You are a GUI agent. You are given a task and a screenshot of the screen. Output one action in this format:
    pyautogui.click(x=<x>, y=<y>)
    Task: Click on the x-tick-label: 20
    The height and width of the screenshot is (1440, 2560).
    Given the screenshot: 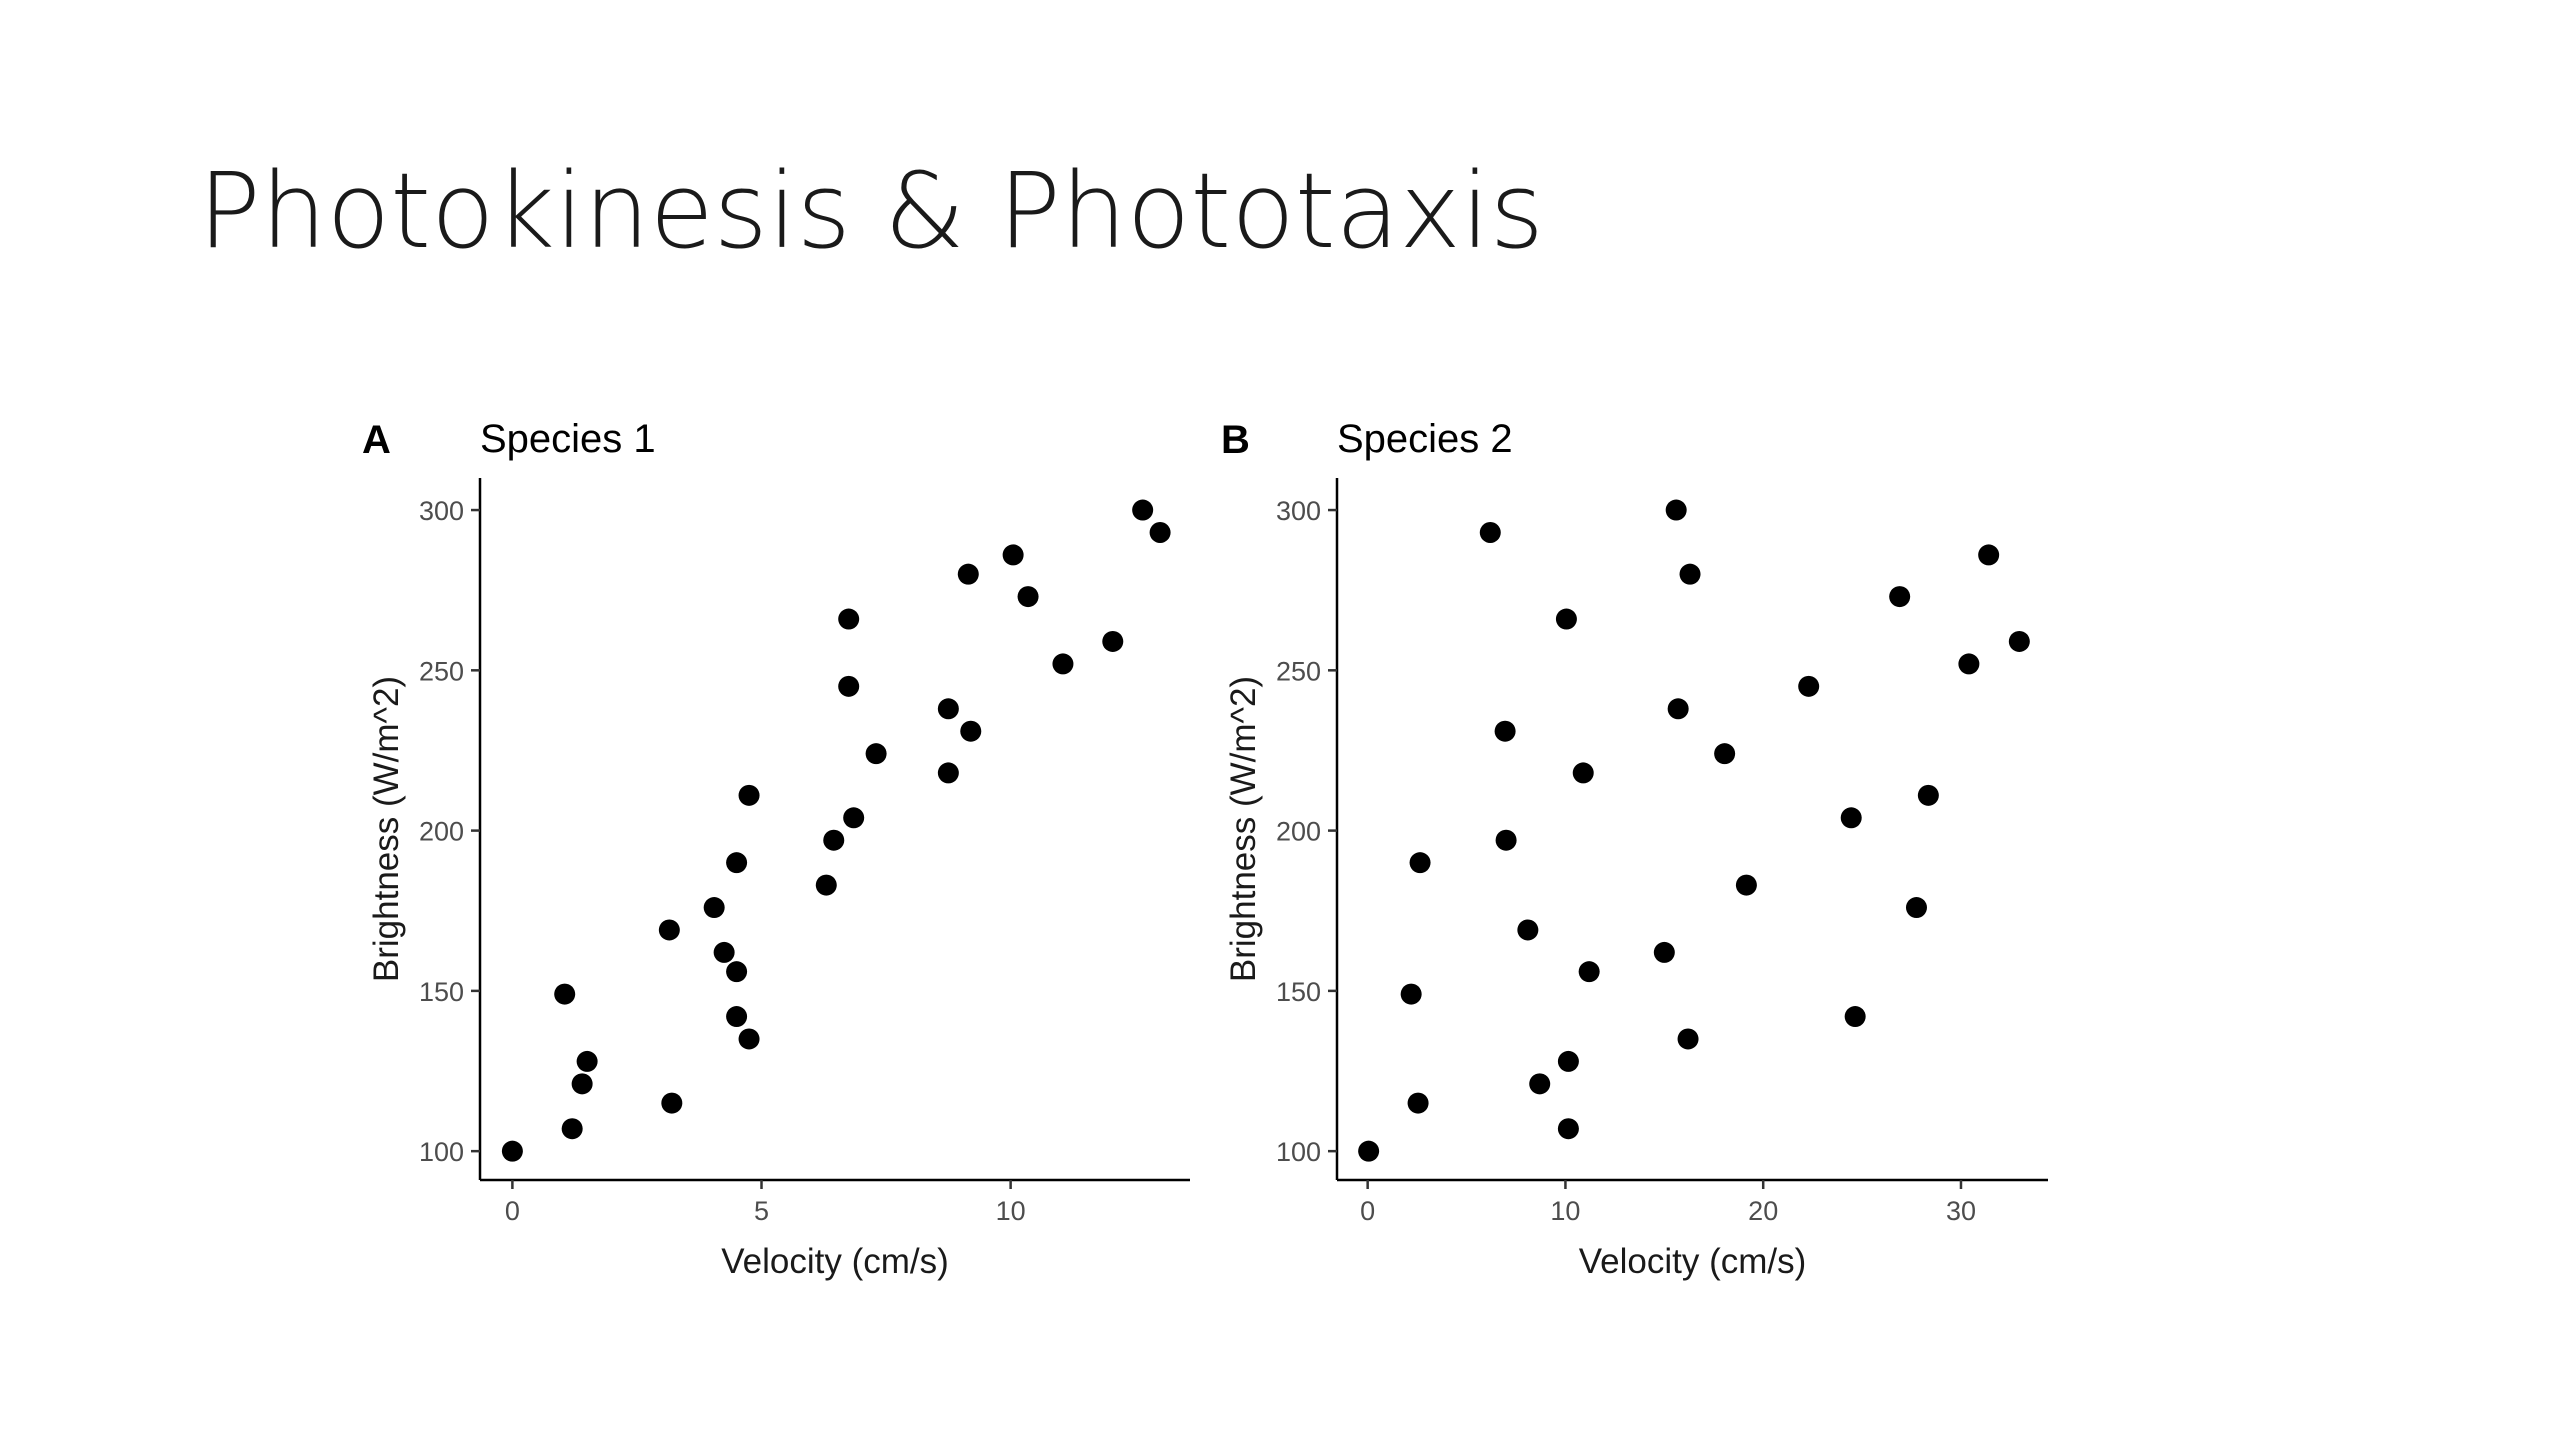 What is the action you would take?
    pyautogui.click(x=1763, y=1211)
    